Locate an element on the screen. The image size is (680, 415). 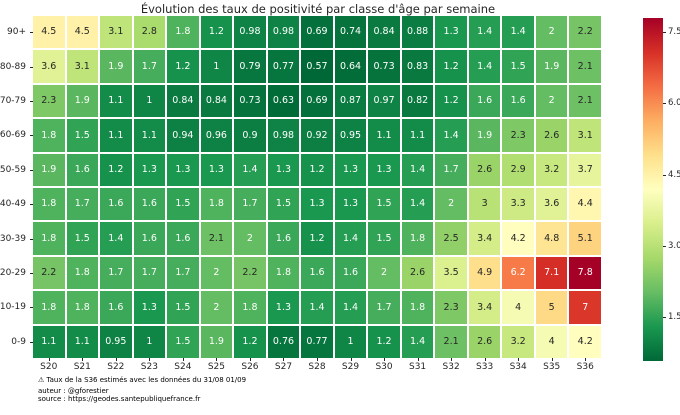
colorbar-tick-mark is located at coordinates (664, 175).